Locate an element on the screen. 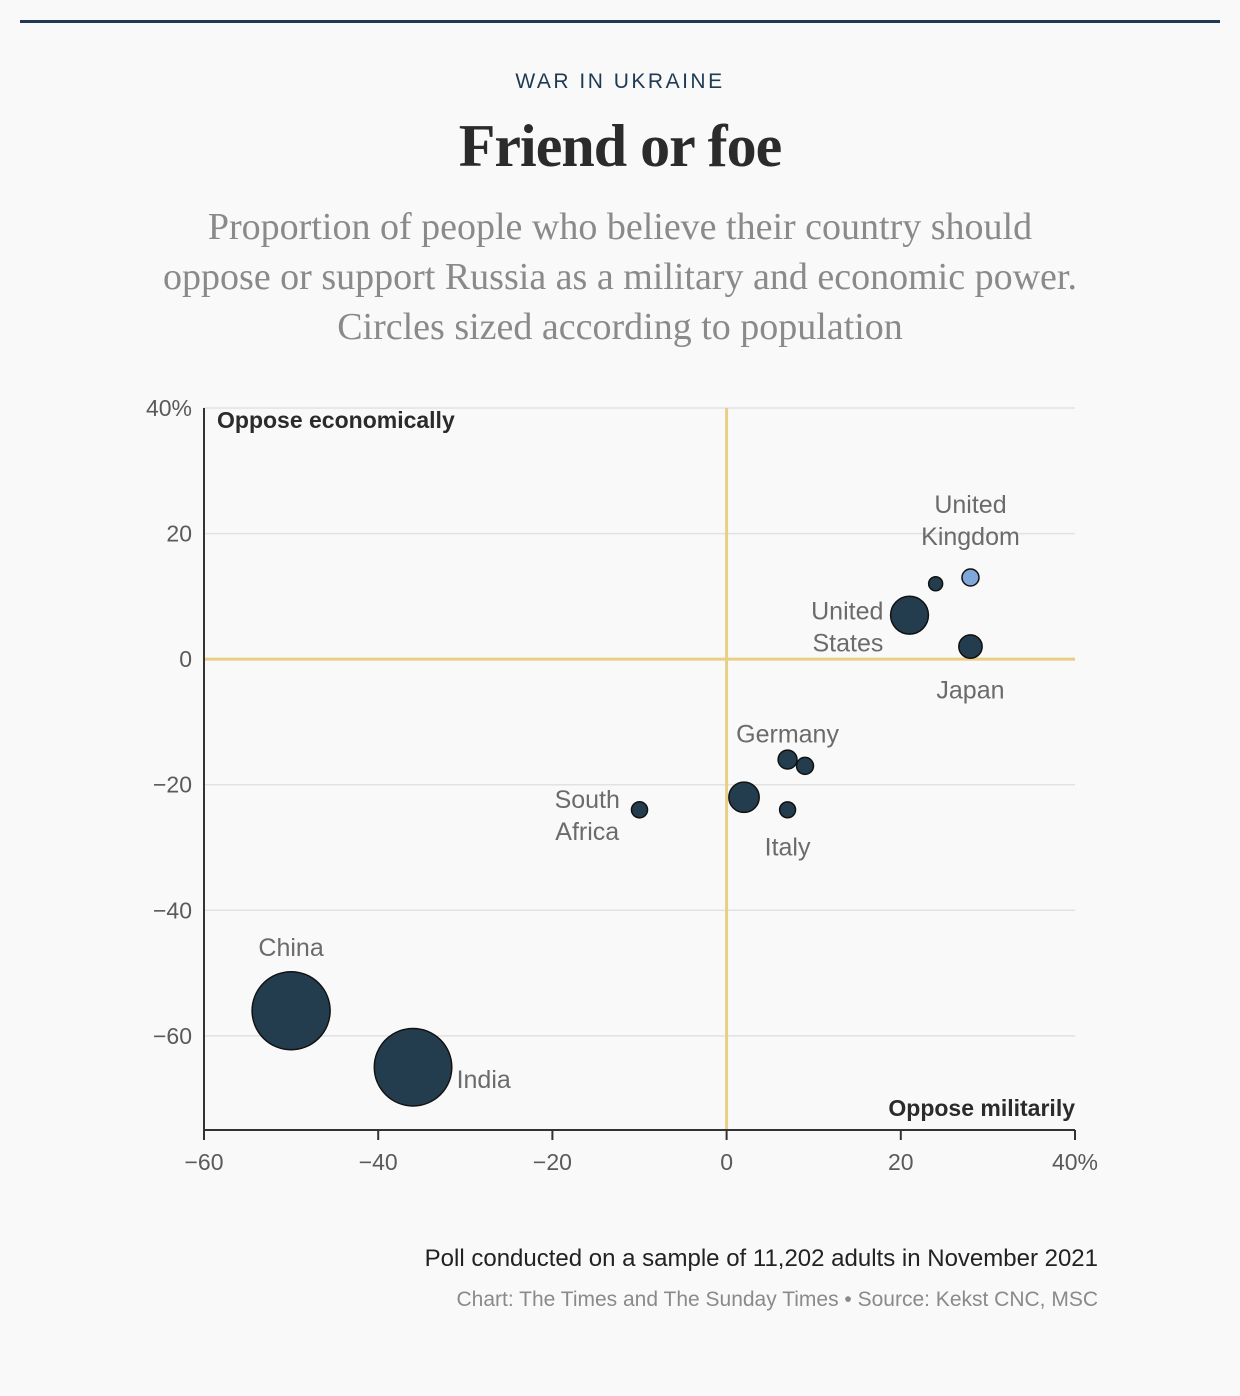 Image resolution: width=1240 pixels, height=1396 pixels. label-line: Italy is located at coordinates (788, 847).